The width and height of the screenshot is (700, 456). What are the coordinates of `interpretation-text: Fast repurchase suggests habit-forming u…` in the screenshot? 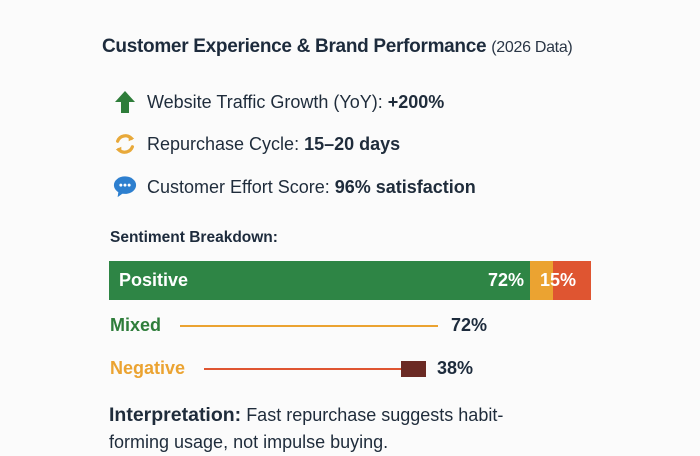 It's located at (306, 428).